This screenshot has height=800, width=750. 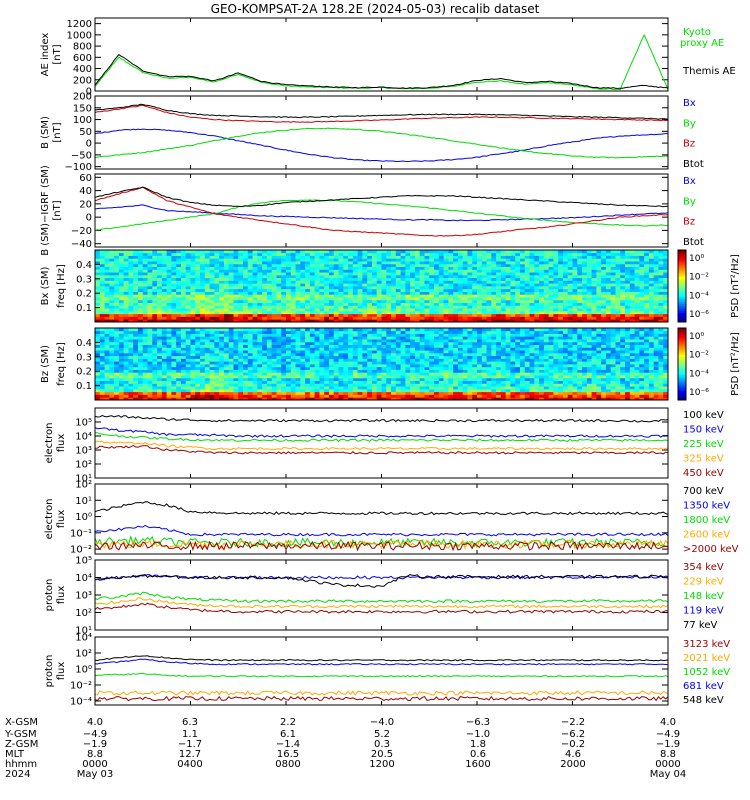 I want to click on legend-entry: Btot, so click(x=693, y=242).